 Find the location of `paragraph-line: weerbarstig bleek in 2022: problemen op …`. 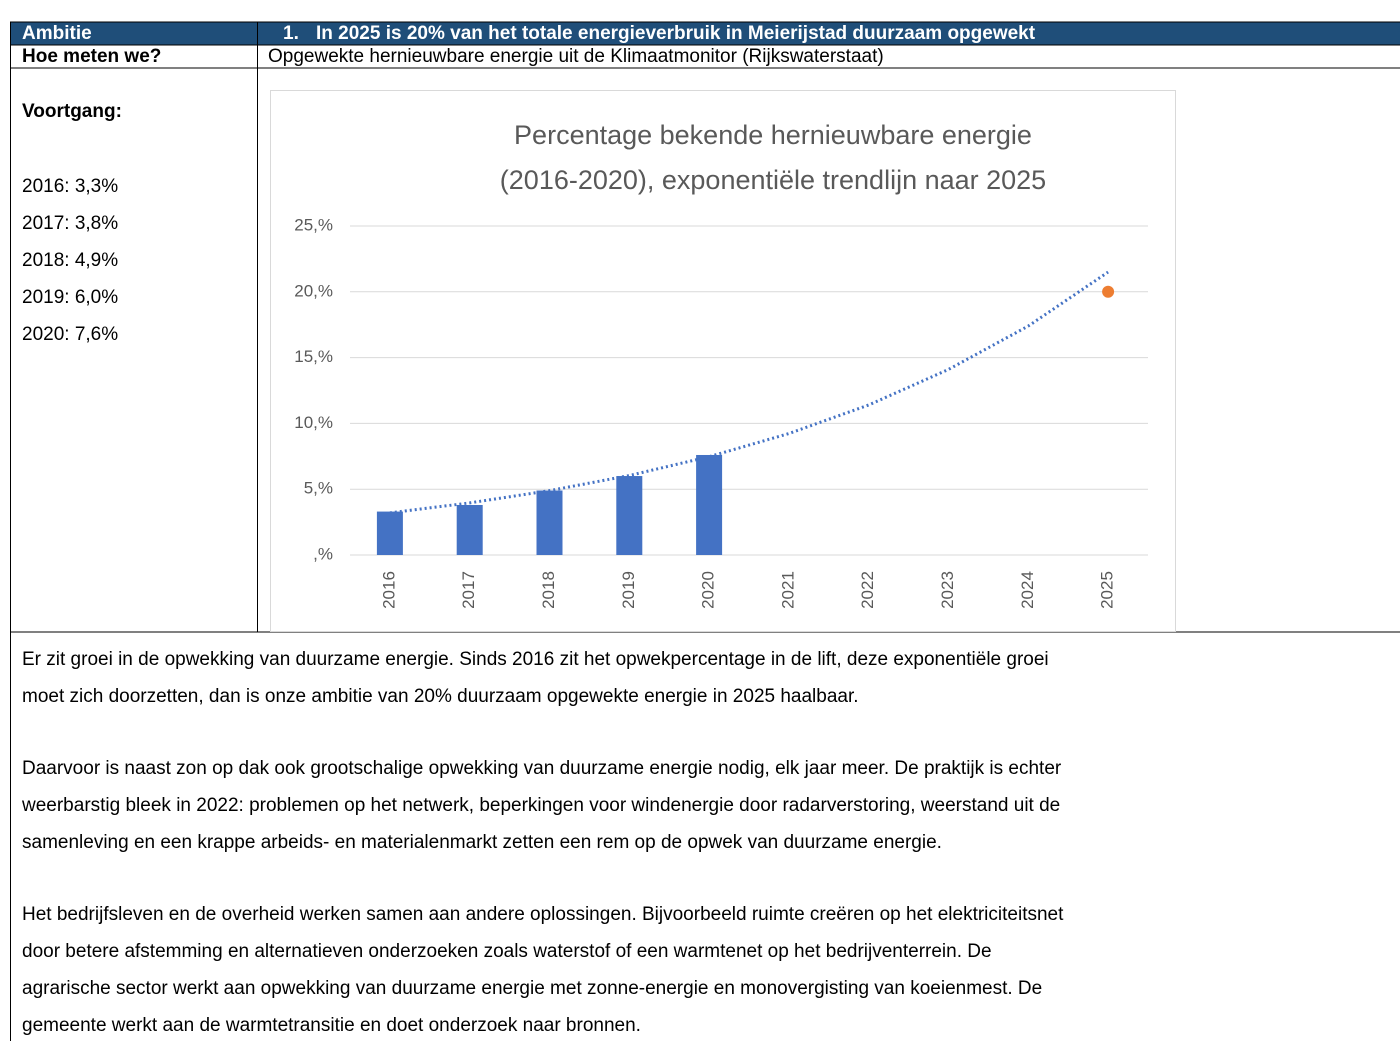

paragraph-line: weerbarstig bleek in 2022: problemen op … is located at coordinates (540, 805).